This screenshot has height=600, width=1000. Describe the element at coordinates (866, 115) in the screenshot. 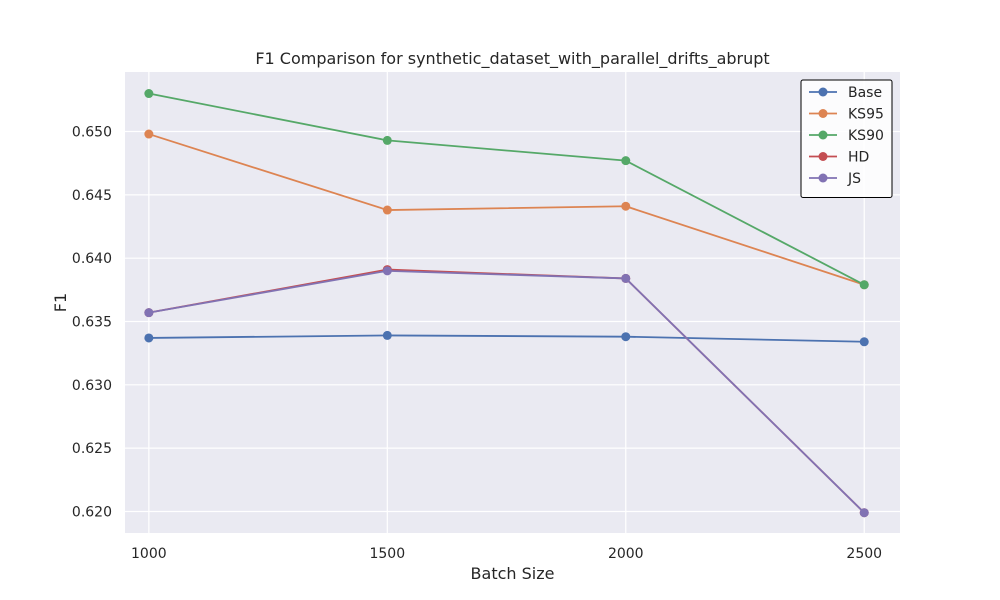

I see `legend-label: KS95` at that location.